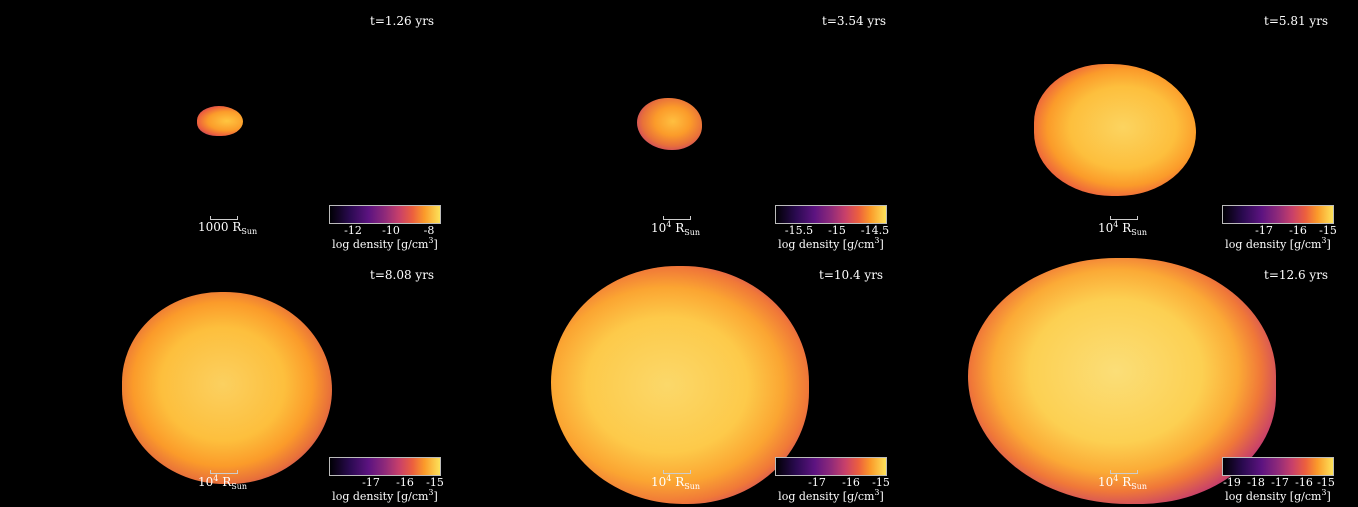  Describe the element at coordinates (851, 275) in the screenshot. I see `time-label: t=10.4 yrs` at that location.